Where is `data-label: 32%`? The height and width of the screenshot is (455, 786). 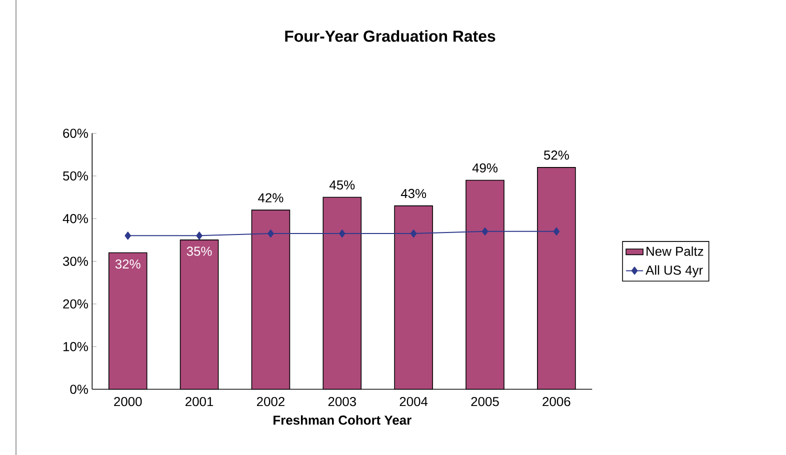 data-label: 32% is located at coordinates (127, 264).